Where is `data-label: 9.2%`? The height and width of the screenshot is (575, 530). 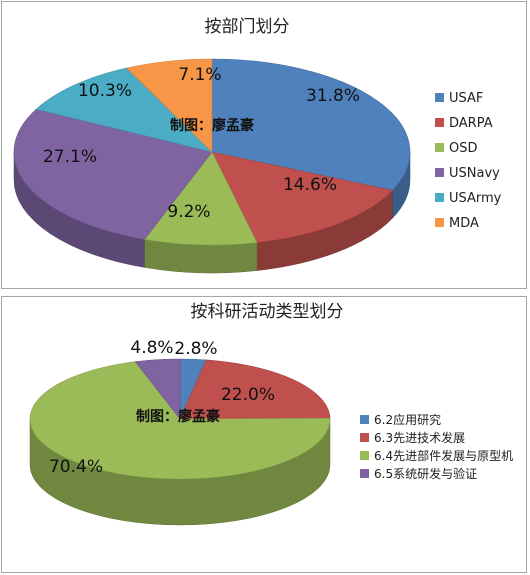
data-label: 9.2% is located at coordinates (188, 212).